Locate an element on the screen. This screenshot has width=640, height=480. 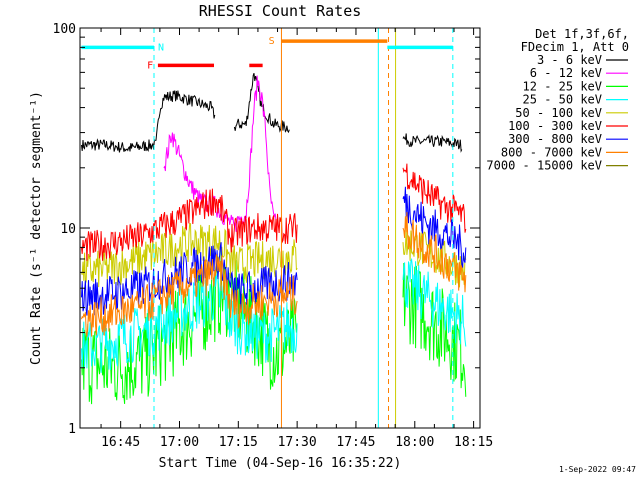
chart-title: RHESSI Count Rates is located at coordinates (280, 11).